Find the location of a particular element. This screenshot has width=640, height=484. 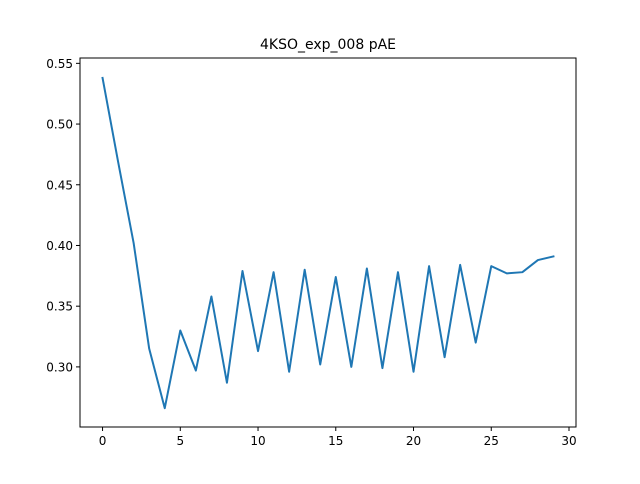

y-tick-label-3: 0.45 is located at coordinates (59, 185).